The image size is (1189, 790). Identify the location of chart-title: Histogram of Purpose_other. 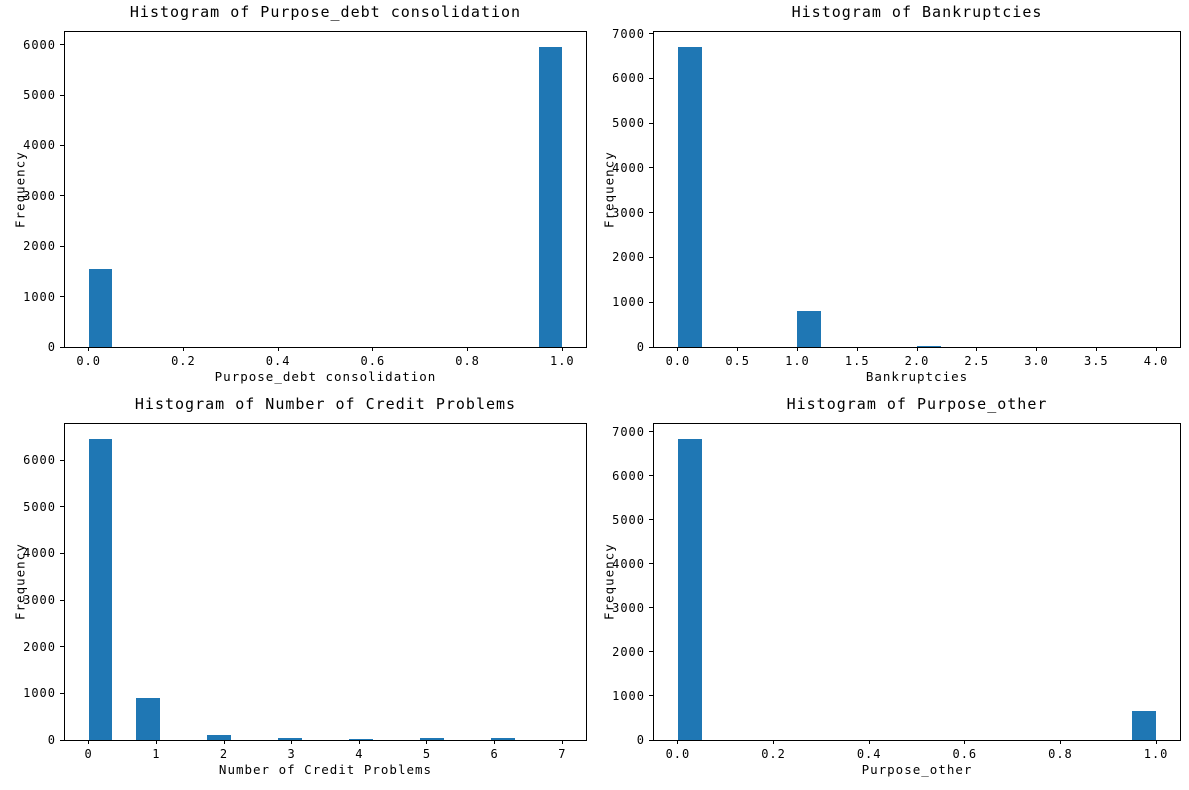
(917, 404).